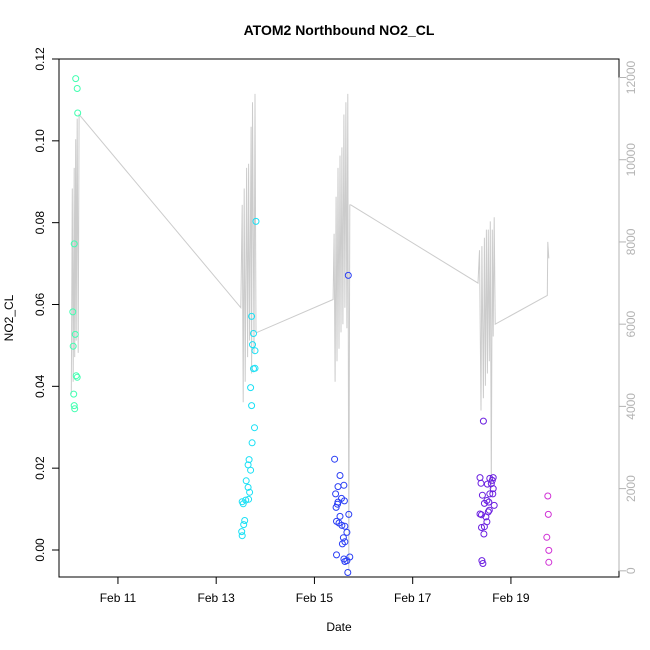  I want to click on y-tick-label: 0.12, so click(40, 59).